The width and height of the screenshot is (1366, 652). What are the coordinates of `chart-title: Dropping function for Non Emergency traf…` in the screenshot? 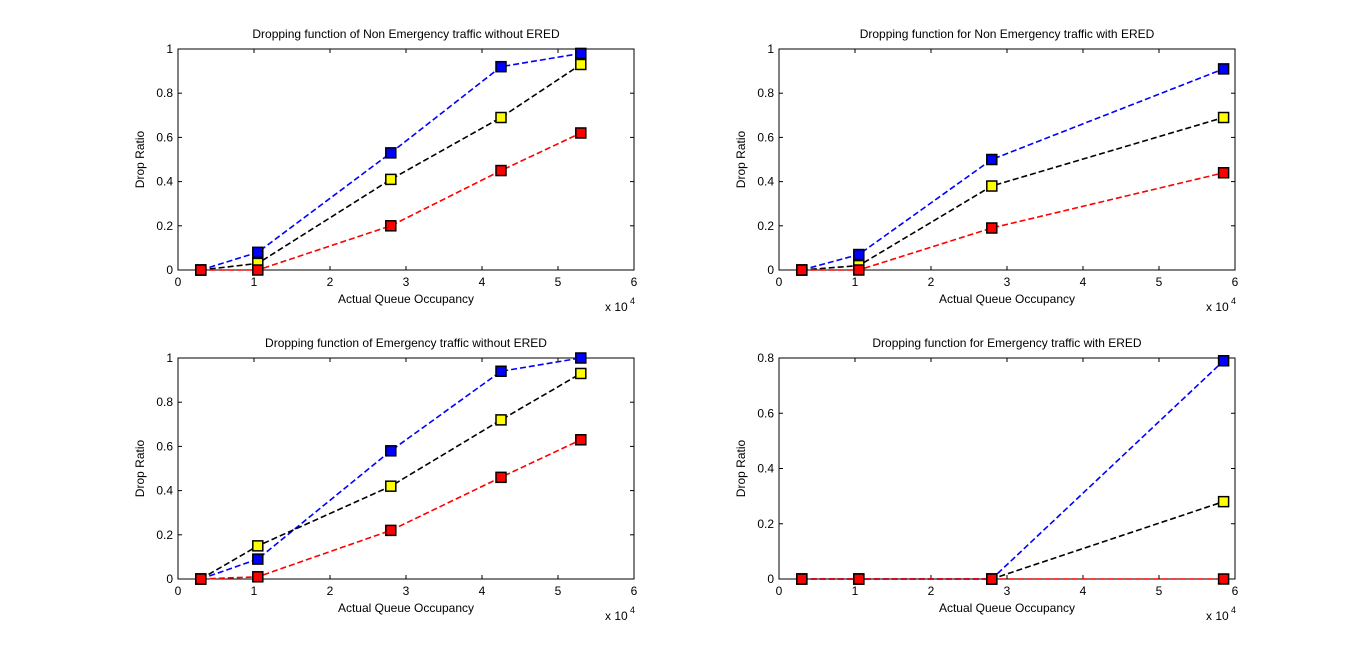 It's located at (1007, 34).